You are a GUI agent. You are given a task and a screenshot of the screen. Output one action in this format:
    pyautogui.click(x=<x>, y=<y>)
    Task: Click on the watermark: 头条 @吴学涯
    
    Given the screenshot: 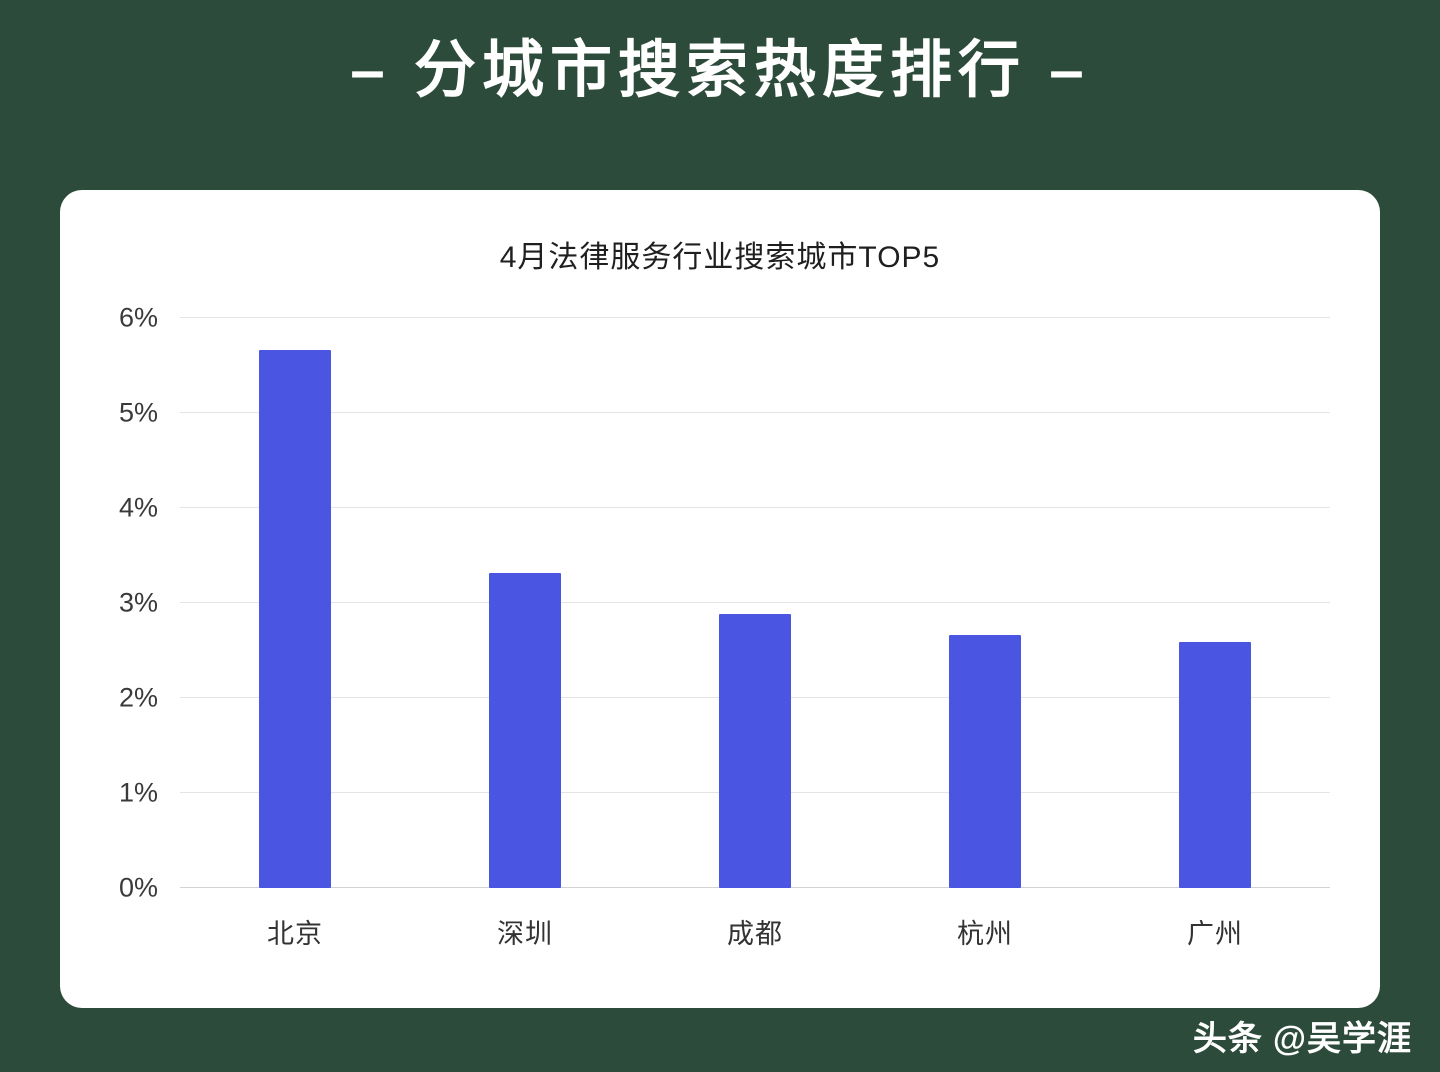 What is the action you would take?
    pyautogui.click(x=1302, y=1035)
    